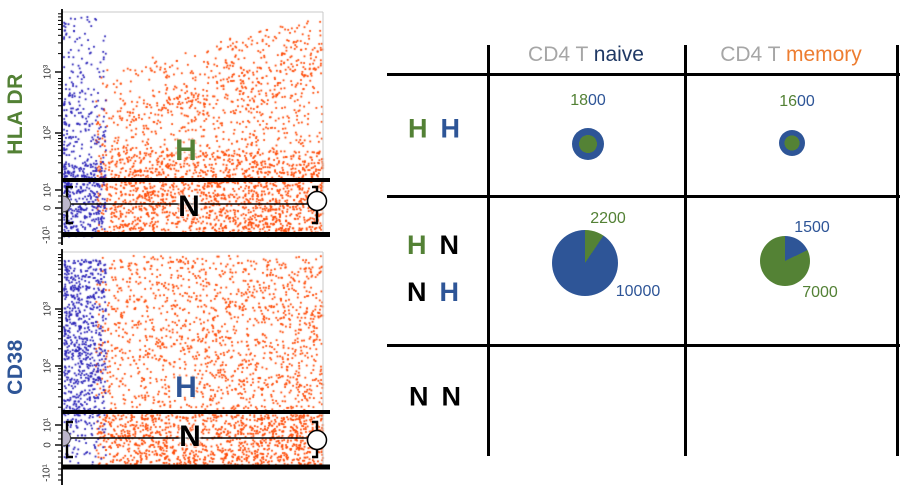 The image size is (906, 487). What do you see at coordinates (792, 143) in the screenshot?
I see `pie-hh-memory` at bounding box center [792, 143].